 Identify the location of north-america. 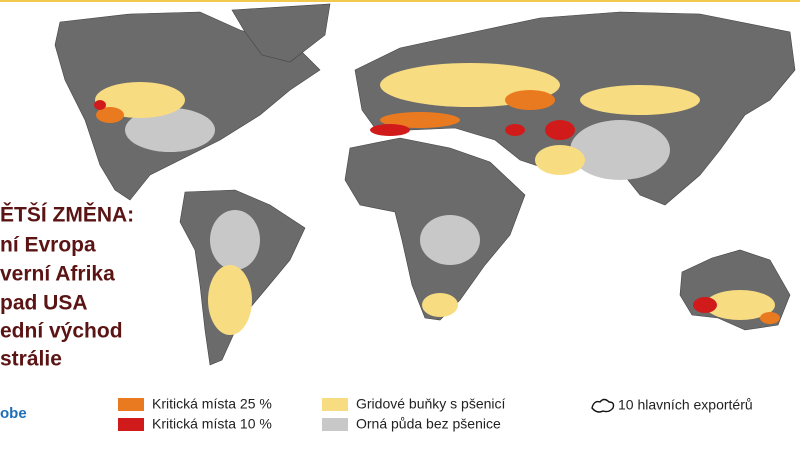
(187, 106).